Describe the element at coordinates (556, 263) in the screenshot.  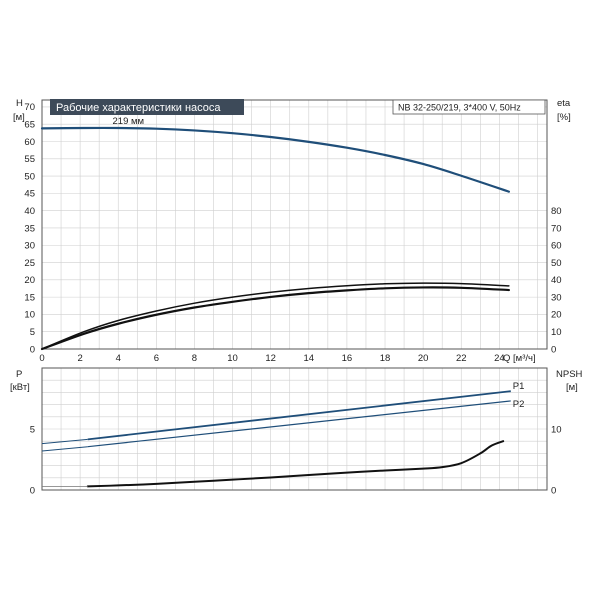
I see `efficiency-tick-label: 50` at that location.